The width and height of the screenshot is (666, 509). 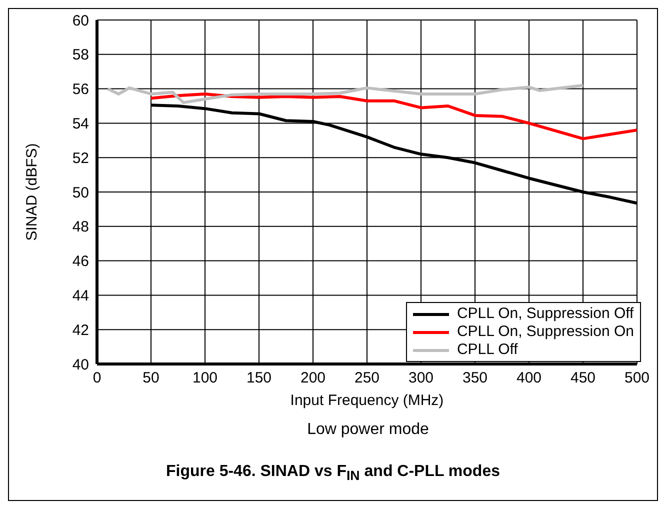 What do you see at coordinates (475, 378) in the screenshot?
I see `x-tick-label: 350` at bounding box center [475, 378].